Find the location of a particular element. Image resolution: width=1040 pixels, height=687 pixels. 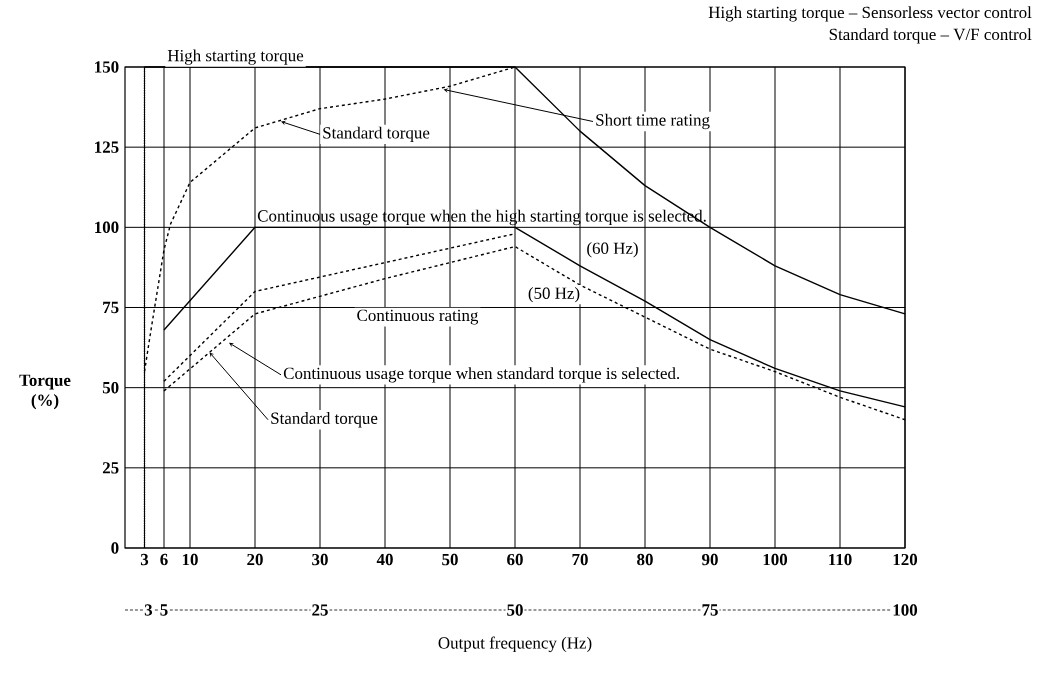

x2-tick-label: 25 is located at coordinates (320, 610).